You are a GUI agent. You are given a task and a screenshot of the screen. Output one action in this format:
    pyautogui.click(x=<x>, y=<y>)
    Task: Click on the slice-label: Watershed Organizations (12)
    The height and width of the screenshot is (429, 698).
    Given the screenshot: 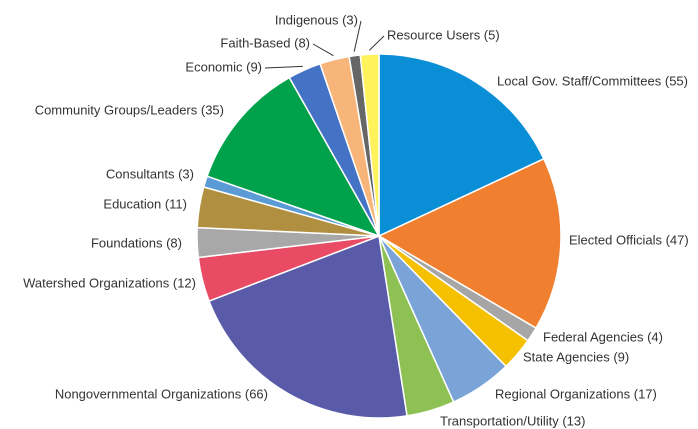 What is the action you would take?
    pyautogui.click(x=109, y=282)
    